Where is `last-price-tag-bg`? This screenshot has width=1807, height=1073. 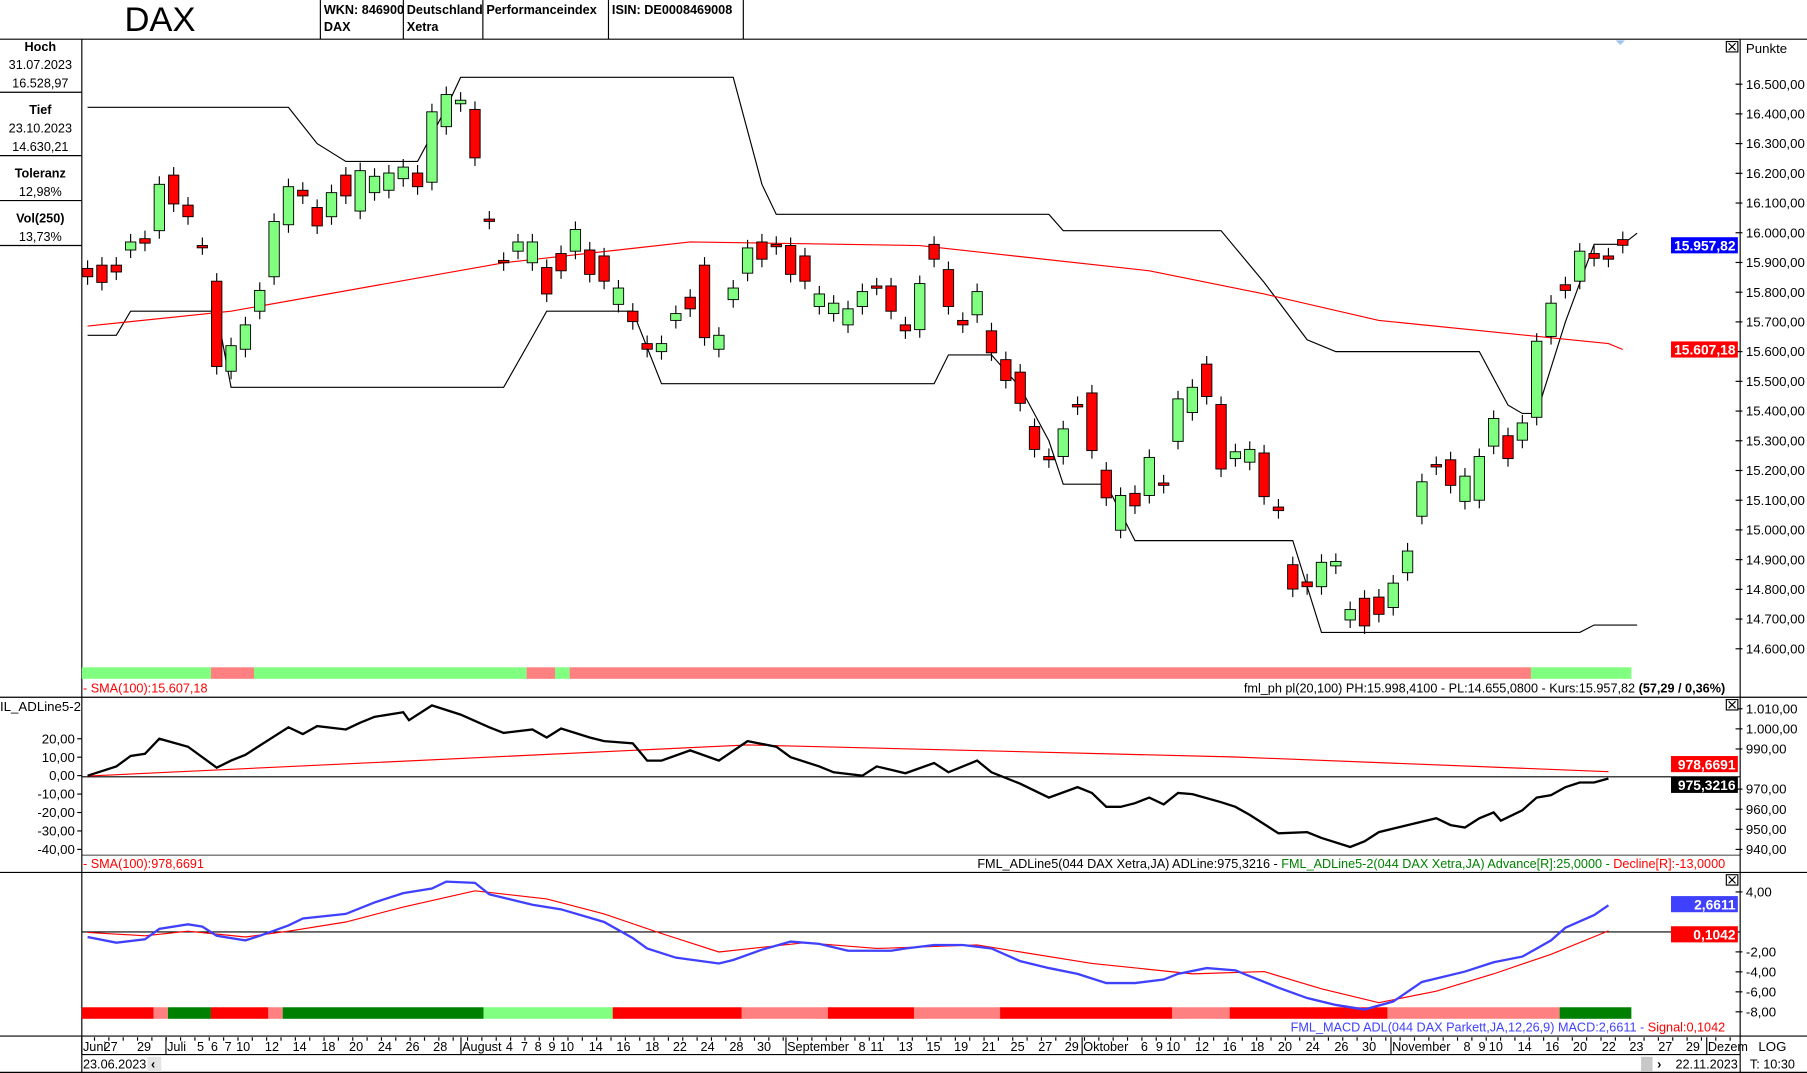
last-price-tag-bg is located at coordinates (1704, 245).